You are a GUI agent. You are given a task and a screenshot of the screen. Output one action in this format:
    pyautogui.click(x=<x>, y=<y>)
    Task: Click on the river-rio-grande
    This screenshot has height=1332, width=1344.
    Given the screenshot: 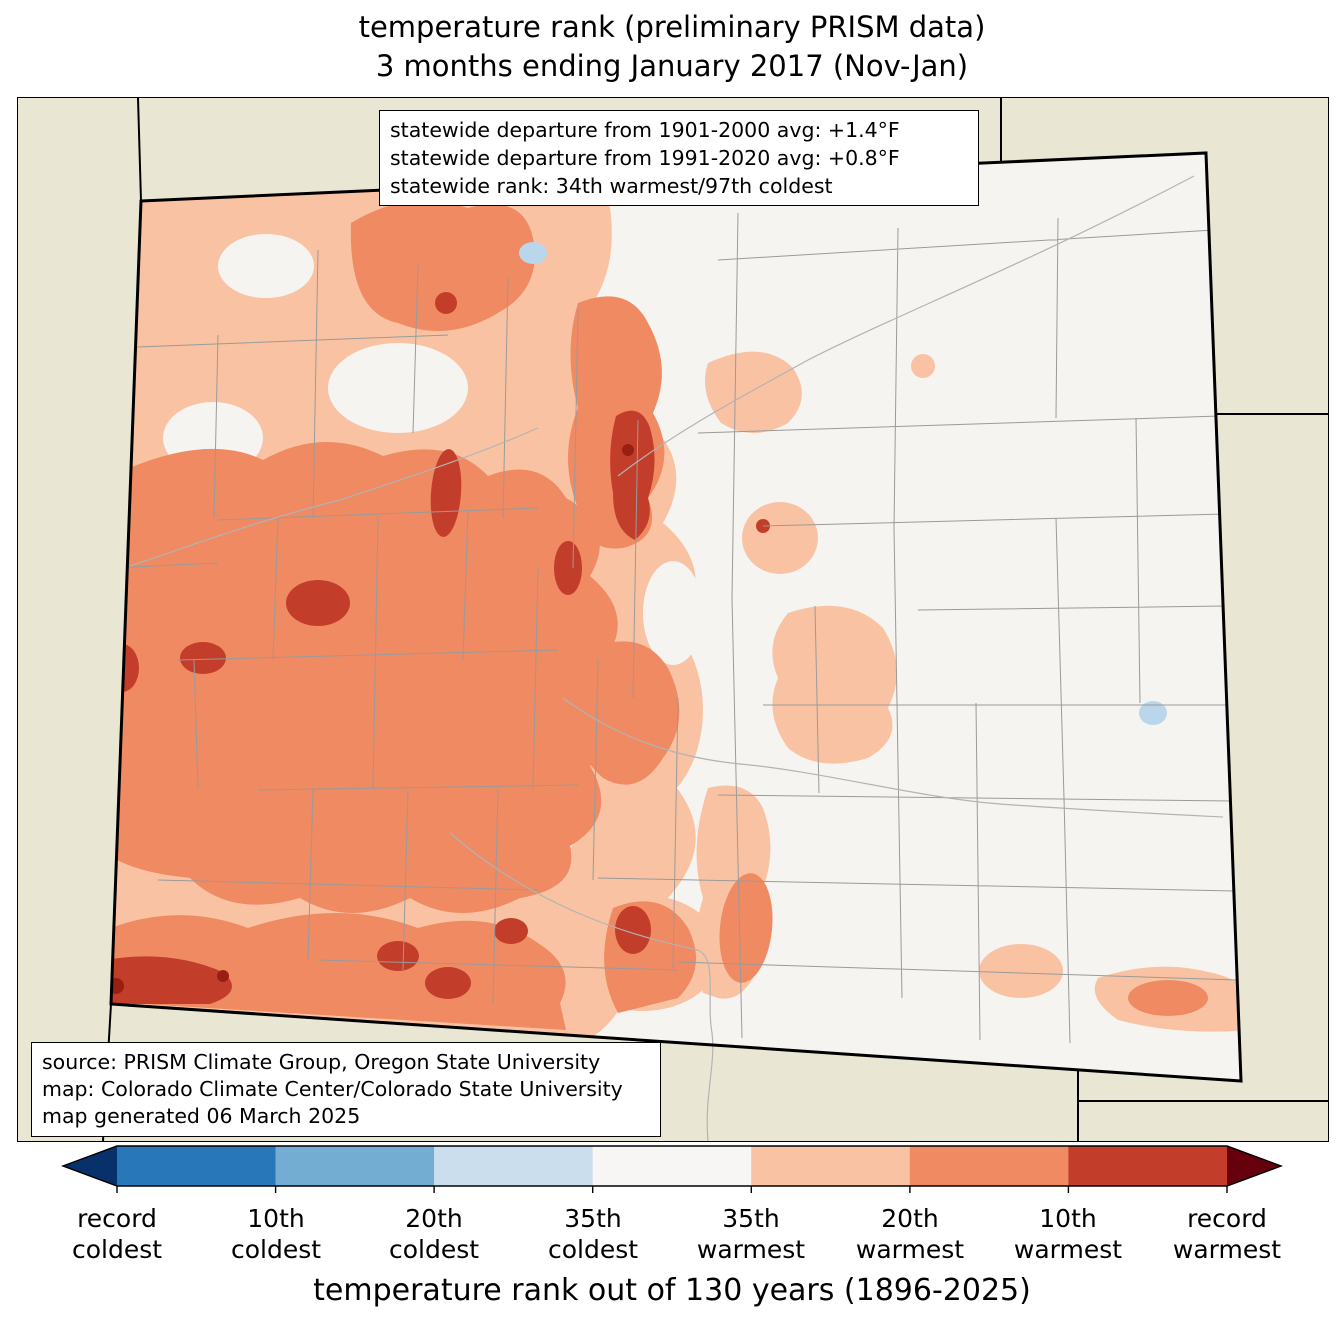 What is the action you would take?
    pyautogui.click(x=581, y=986)
    